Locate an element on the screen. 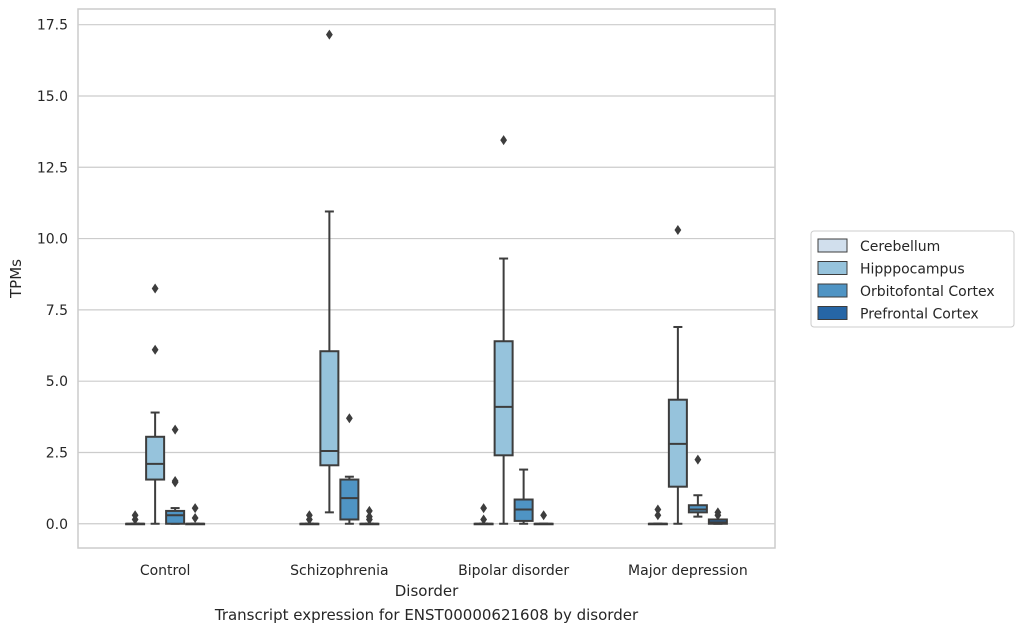  legend-box is located at coordinates (912, 279).